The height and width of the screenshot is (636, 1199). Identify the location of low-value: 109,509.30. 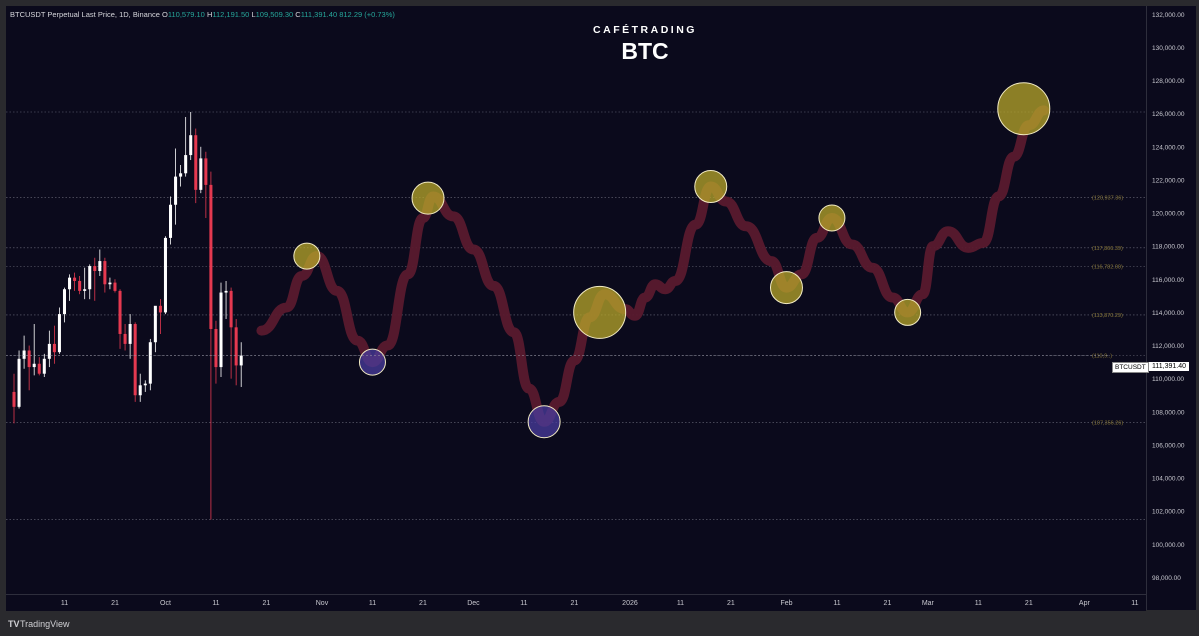
(274, 14).